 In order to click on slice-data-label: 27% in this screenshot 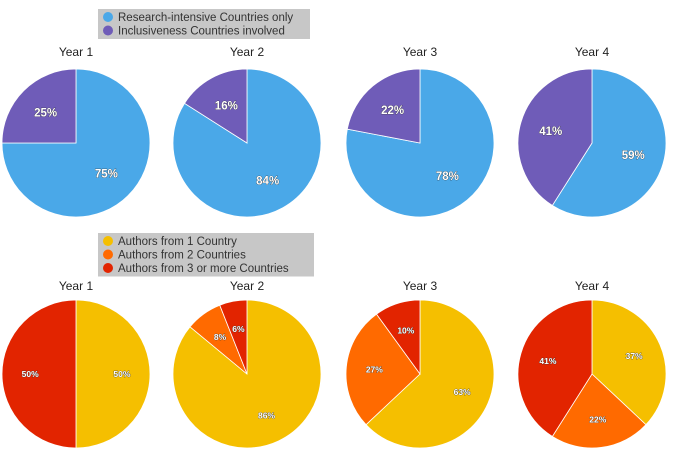, I will do `click(374, 370)`.